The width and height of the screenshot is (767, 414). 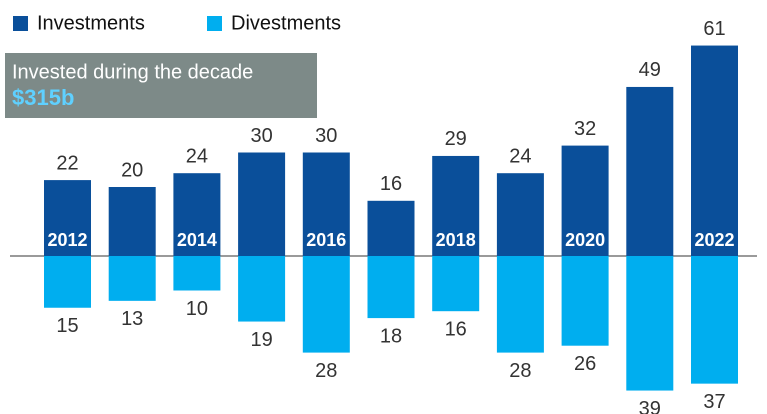 What do you see at coordinates (585, 129) in the screenshot?
I see `data-label: 32` at bounding box center [585, 129].